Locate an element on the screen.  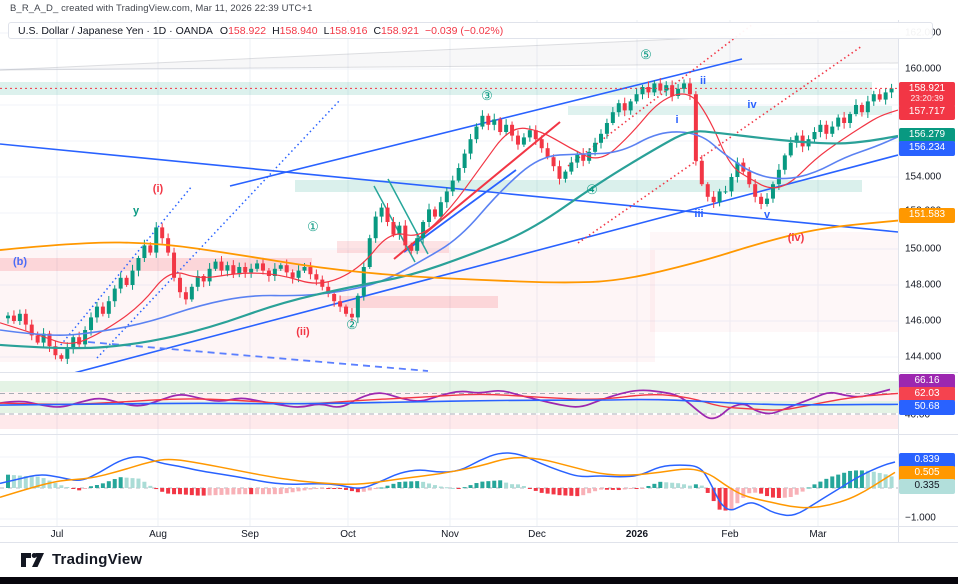
rsi-line is located at coordinates (445, 404).